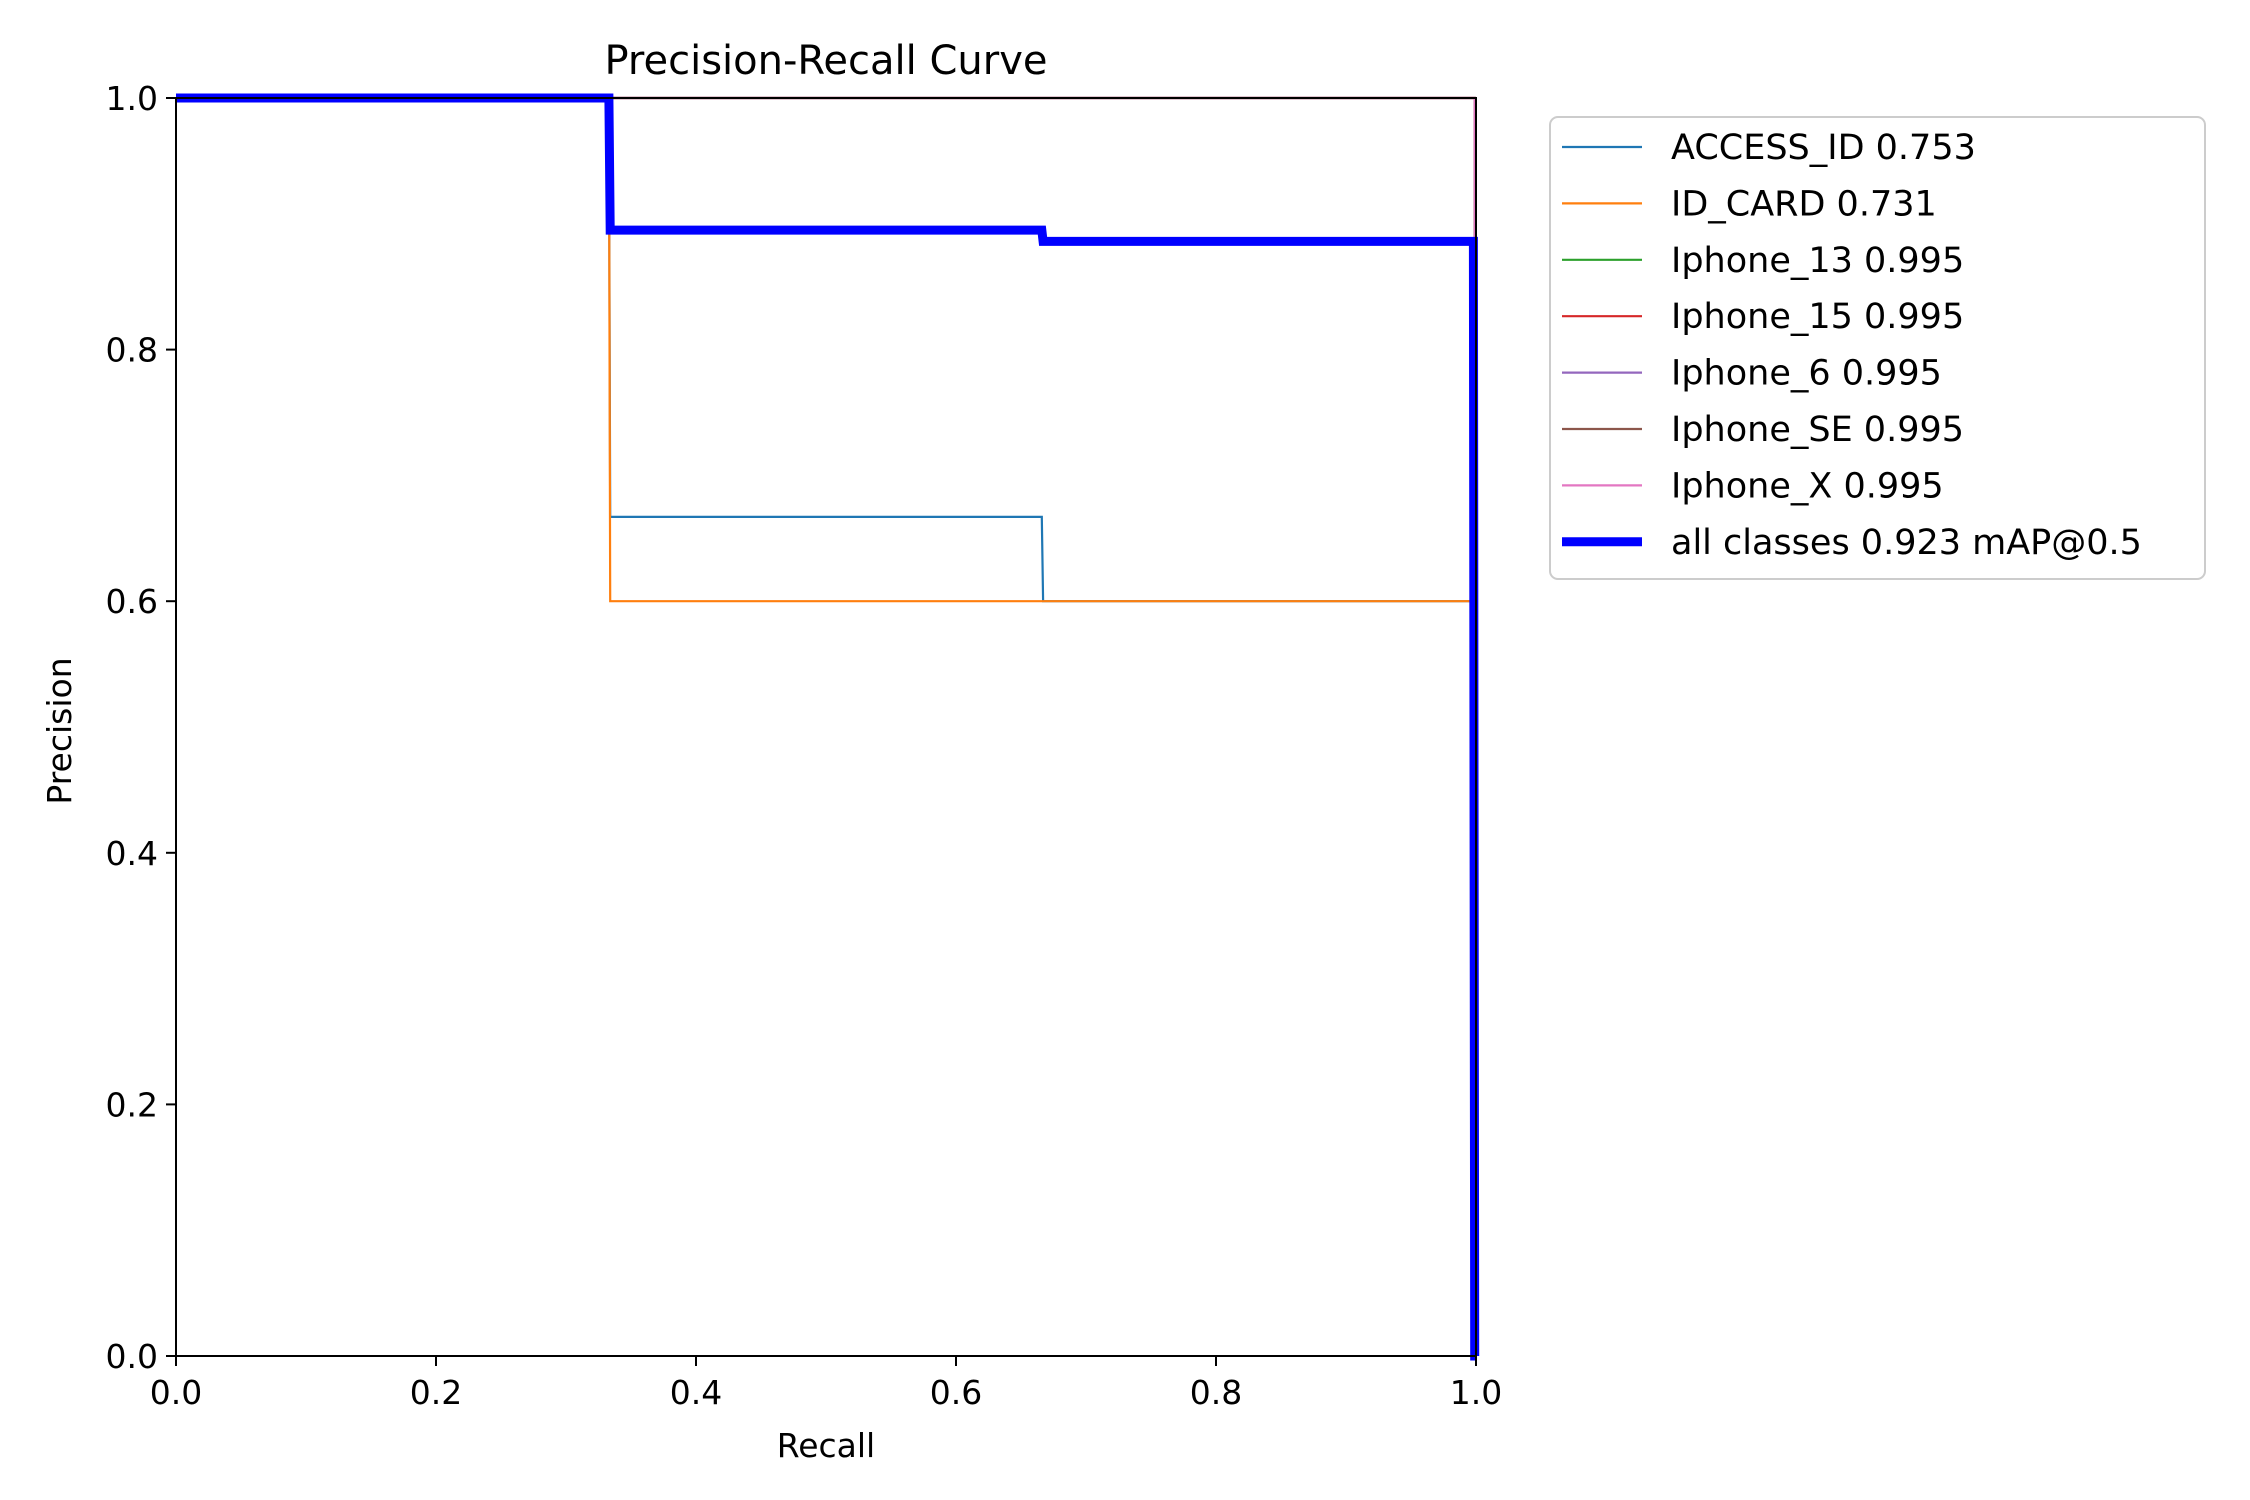  What do you see at coordinates (1823, 148) in the screenshot?
I see `legend-label-0: ACCESS_ID 0.753` at bounding box center [1823, 148].